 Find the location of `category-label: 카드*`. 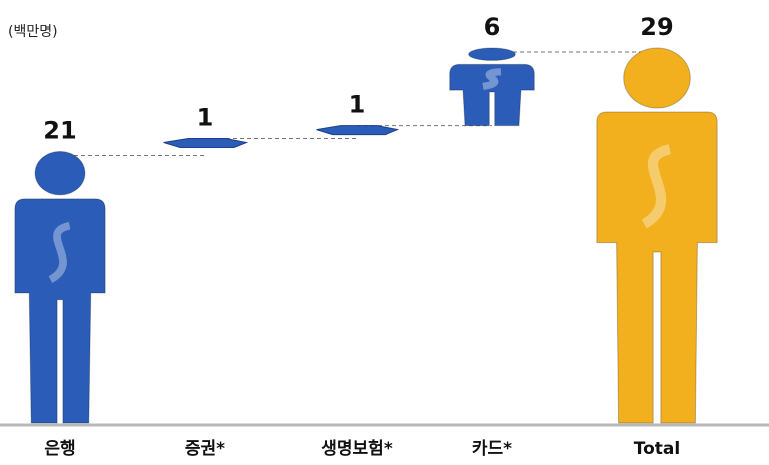

category-label: 카드* is located at coordinates (492, 449).